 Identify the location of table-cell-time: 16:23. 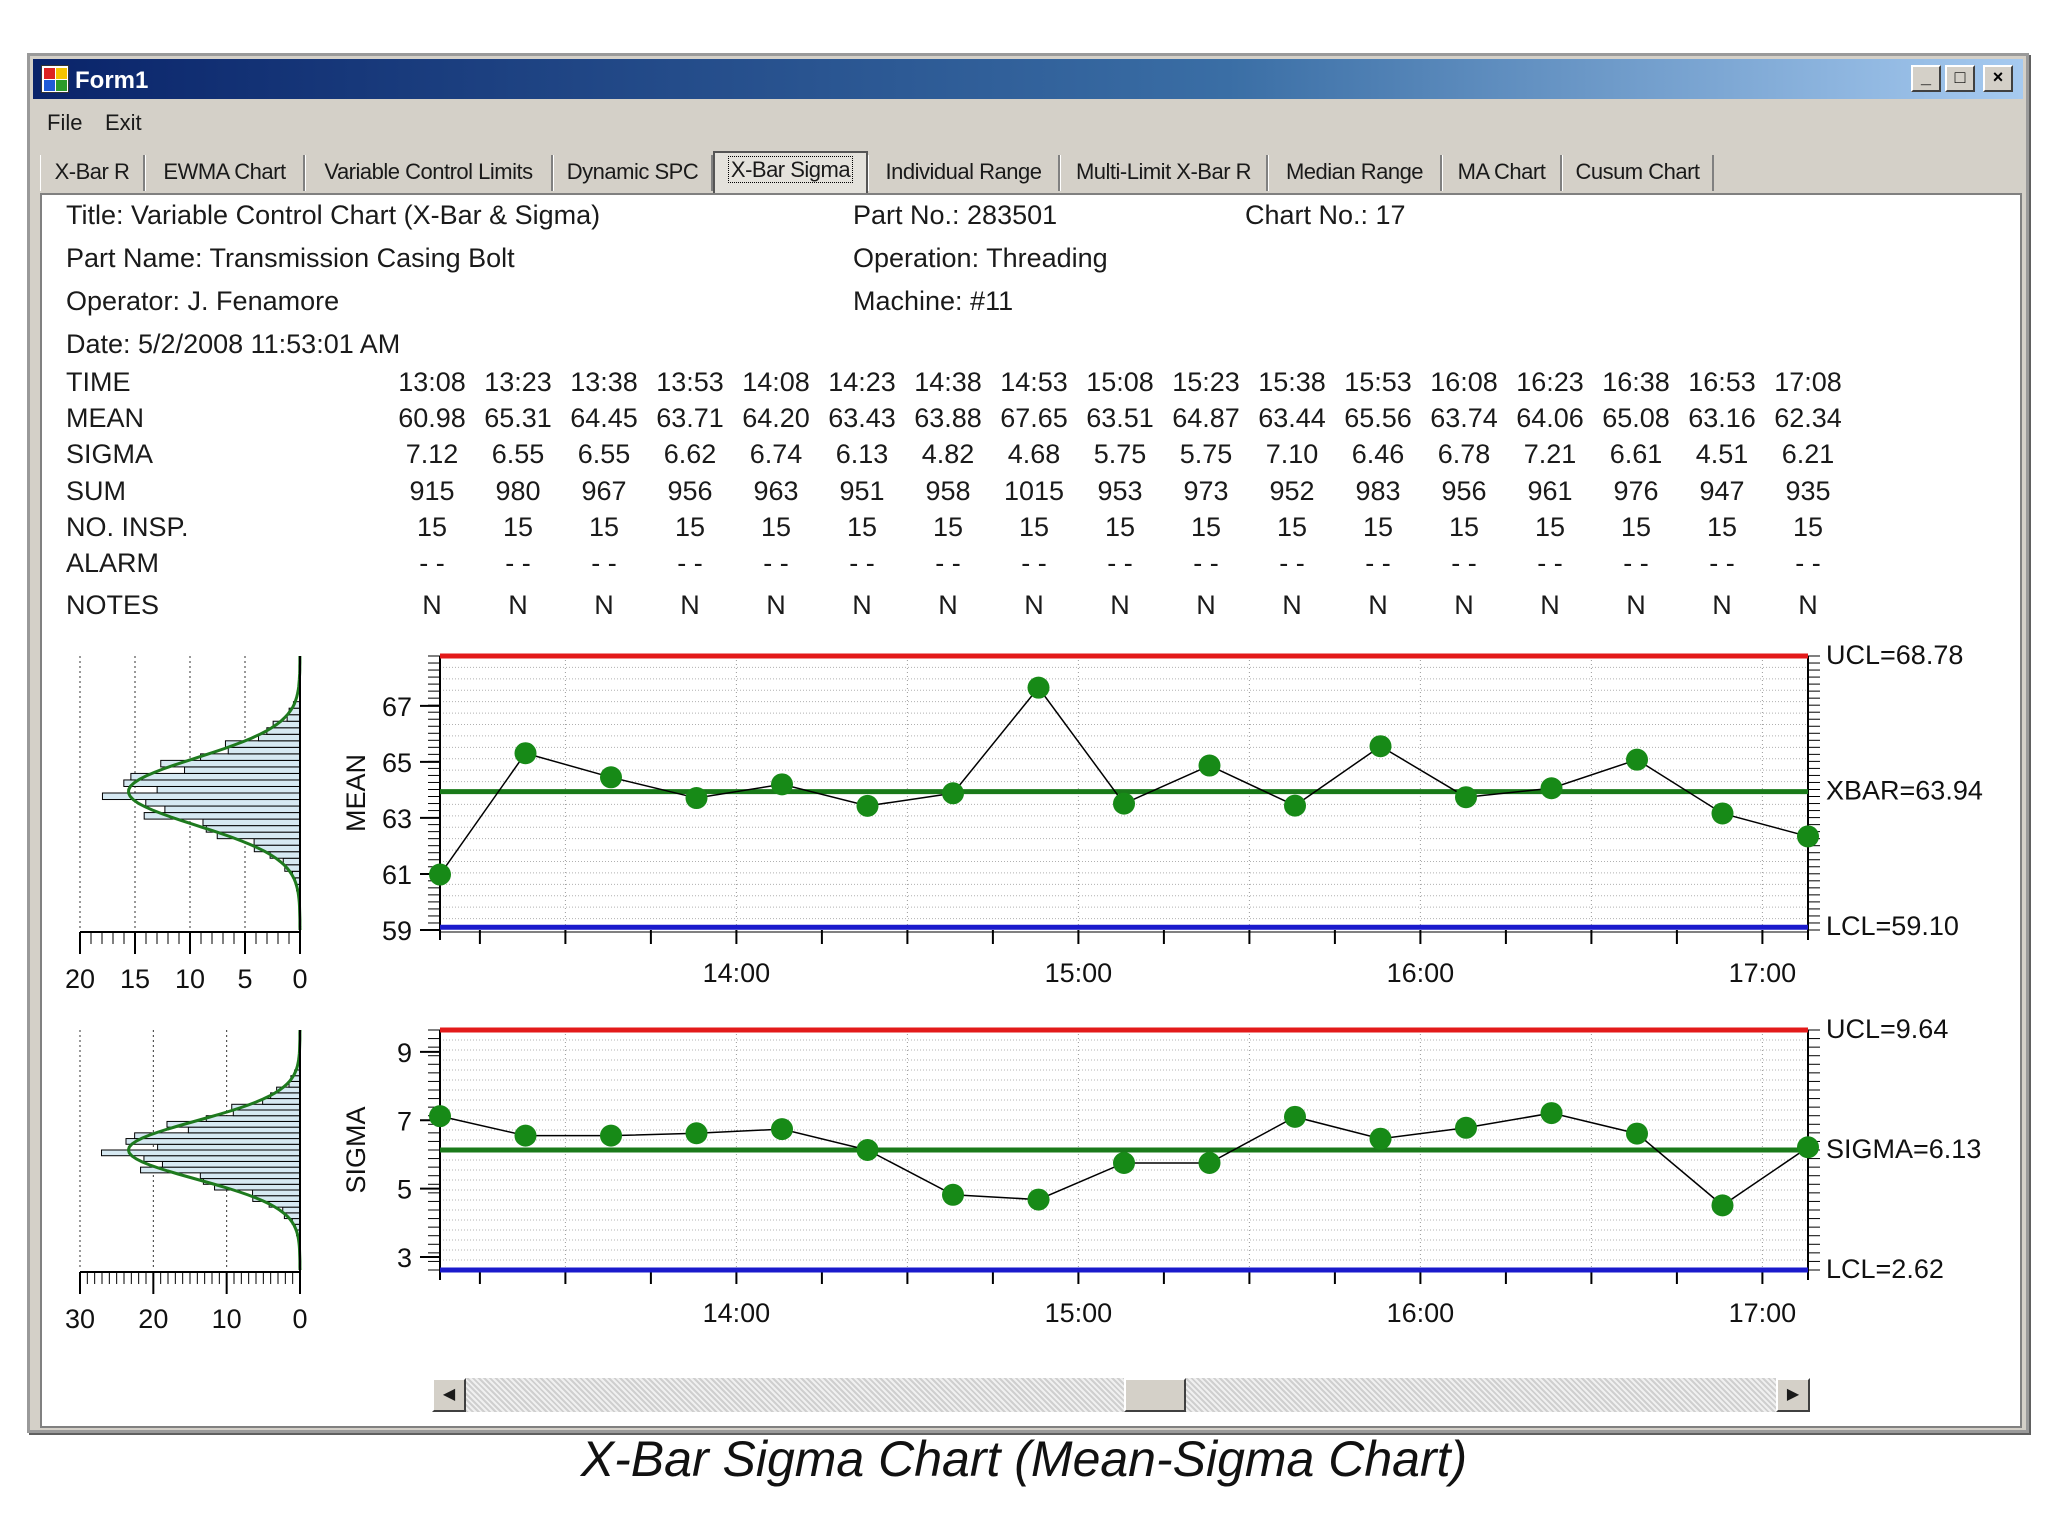
(1550, 382).